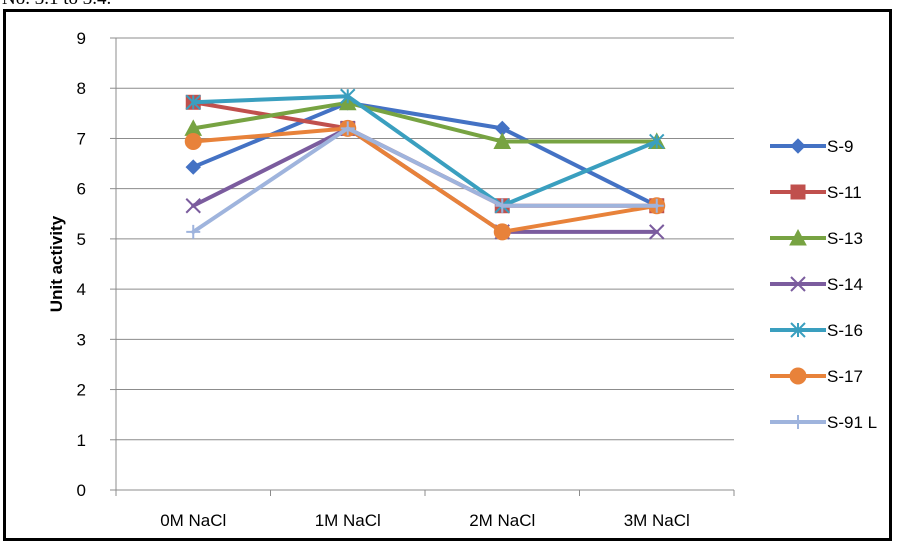  What do you see at coordinates (823, 422) in the screenshot?
I see `legend-item-S-91 L: S-91 L` at bounding box center [823, 422].